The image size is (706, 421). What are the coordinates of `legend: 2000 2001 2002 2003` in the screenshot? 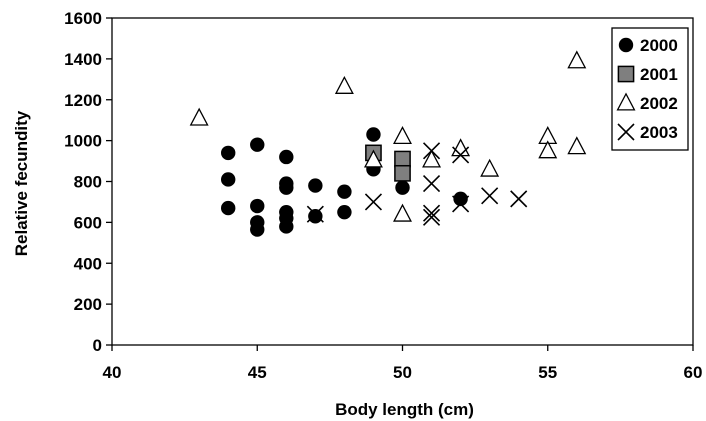 It's located at (650, 89).